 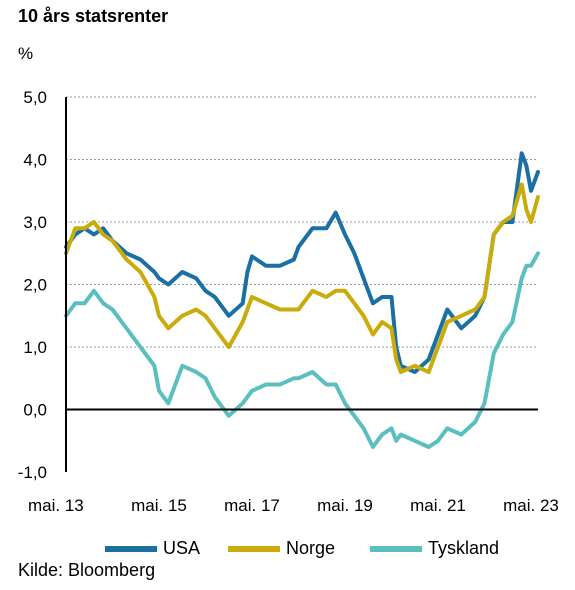 What do you see at coordinates (35, 160) in the screenshot?
I see `y-tick-label: 4,0` at bounding box center [35, 160].